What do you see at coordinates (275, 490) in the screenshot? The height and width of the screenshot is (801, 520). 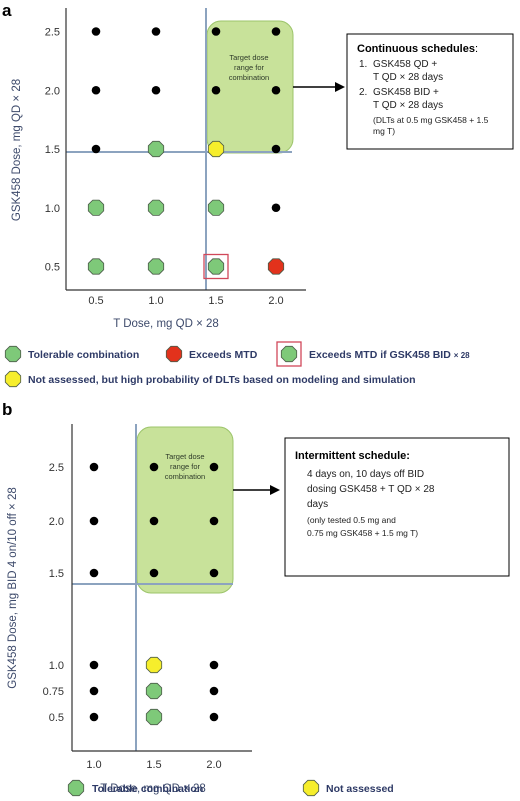 I see `panel-b-callout-arrow-head` at bounding box center [275, 490].